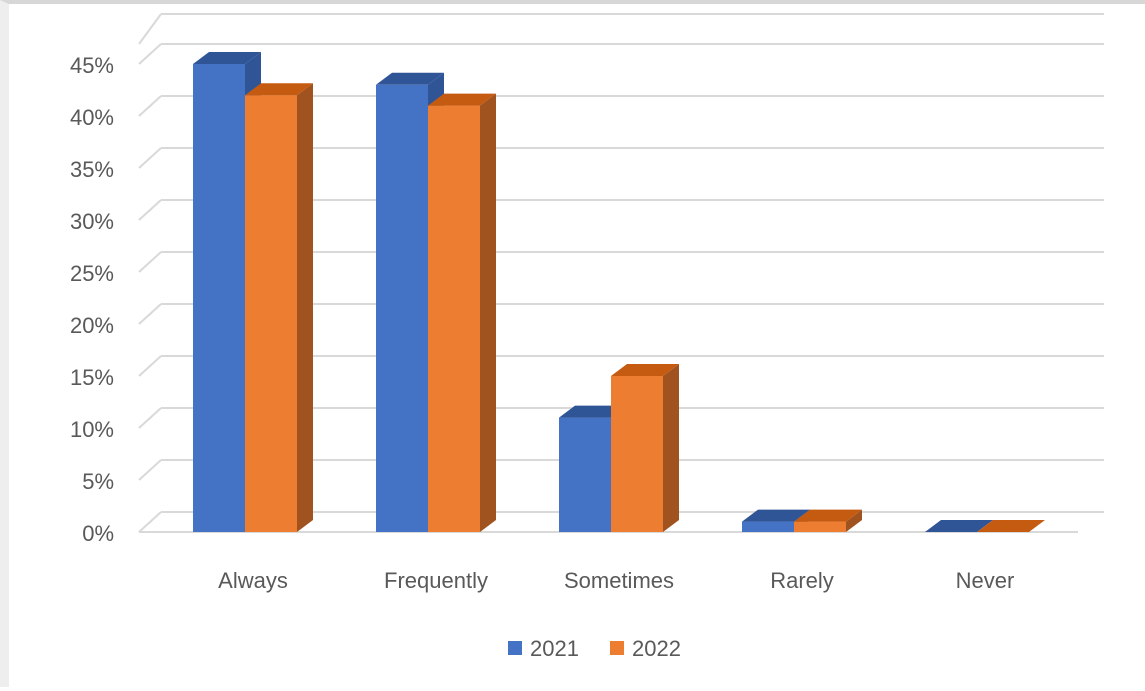  What do you see at coordinates (488, 312) in the screenshot?
I see `bar-side-2022-frequently` at bounding box center [488, 312].